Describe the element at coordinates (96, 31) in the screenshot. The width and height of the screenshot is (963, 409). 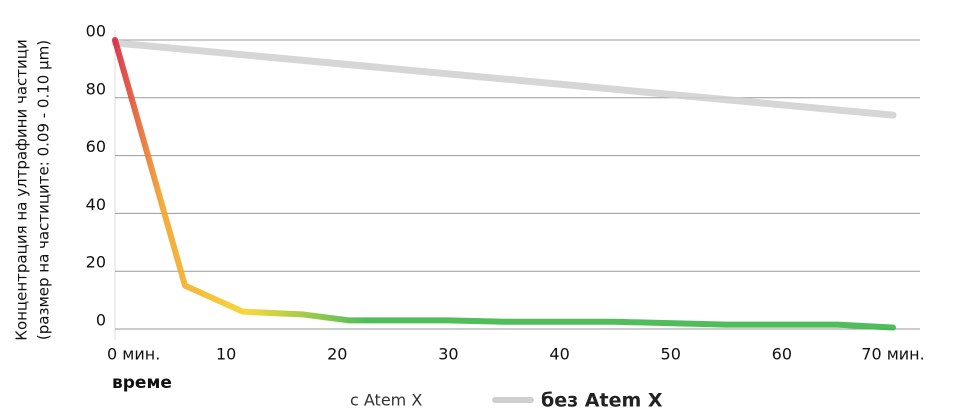
I see `y-tick-label: 00` at that location.